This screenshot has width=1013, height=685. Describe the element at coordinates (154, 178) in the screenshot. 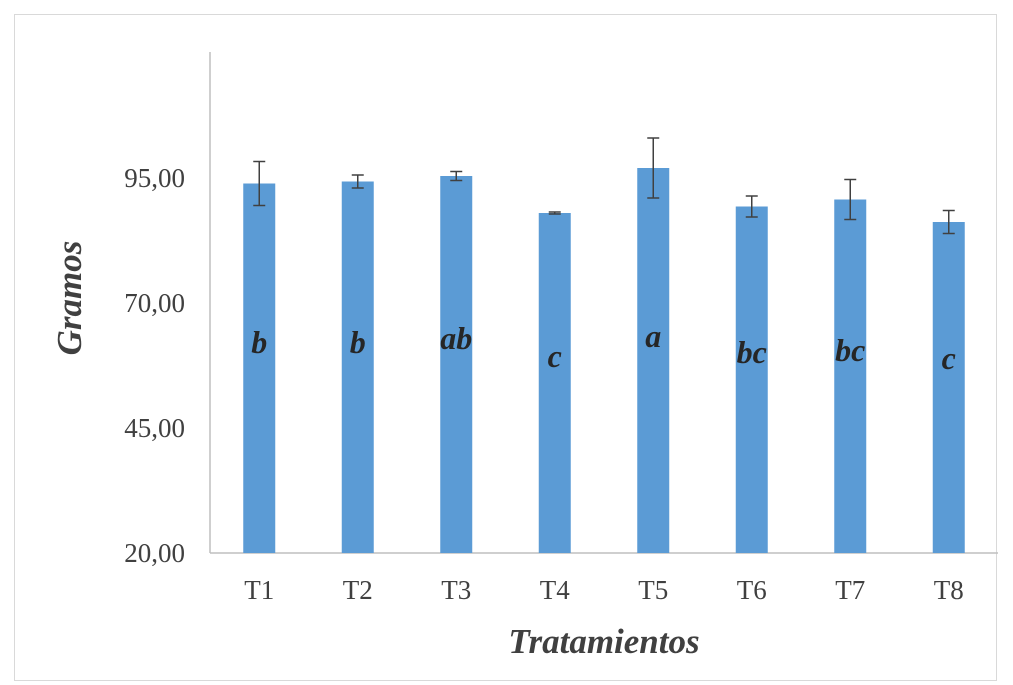

I see `y-tick-label: 95,00` at that location.